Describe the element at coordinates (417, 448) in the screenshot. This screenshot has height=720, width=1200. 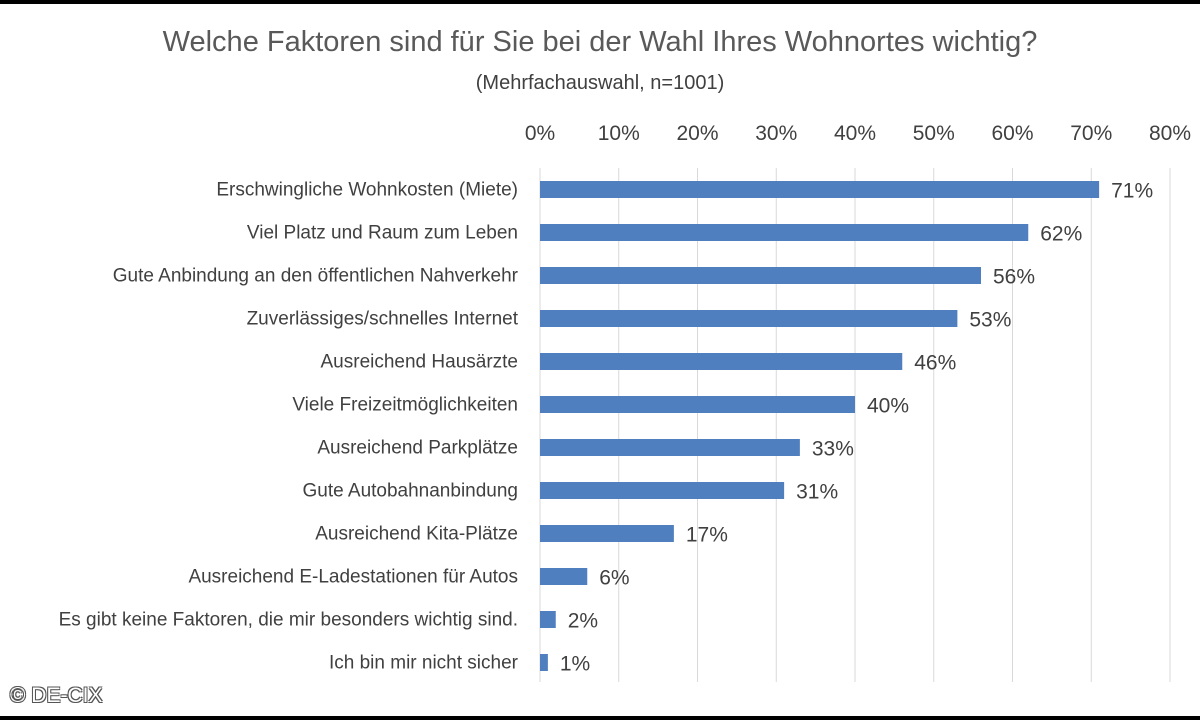
I see `category-label: Ausreichend Parkplätze` at that location.